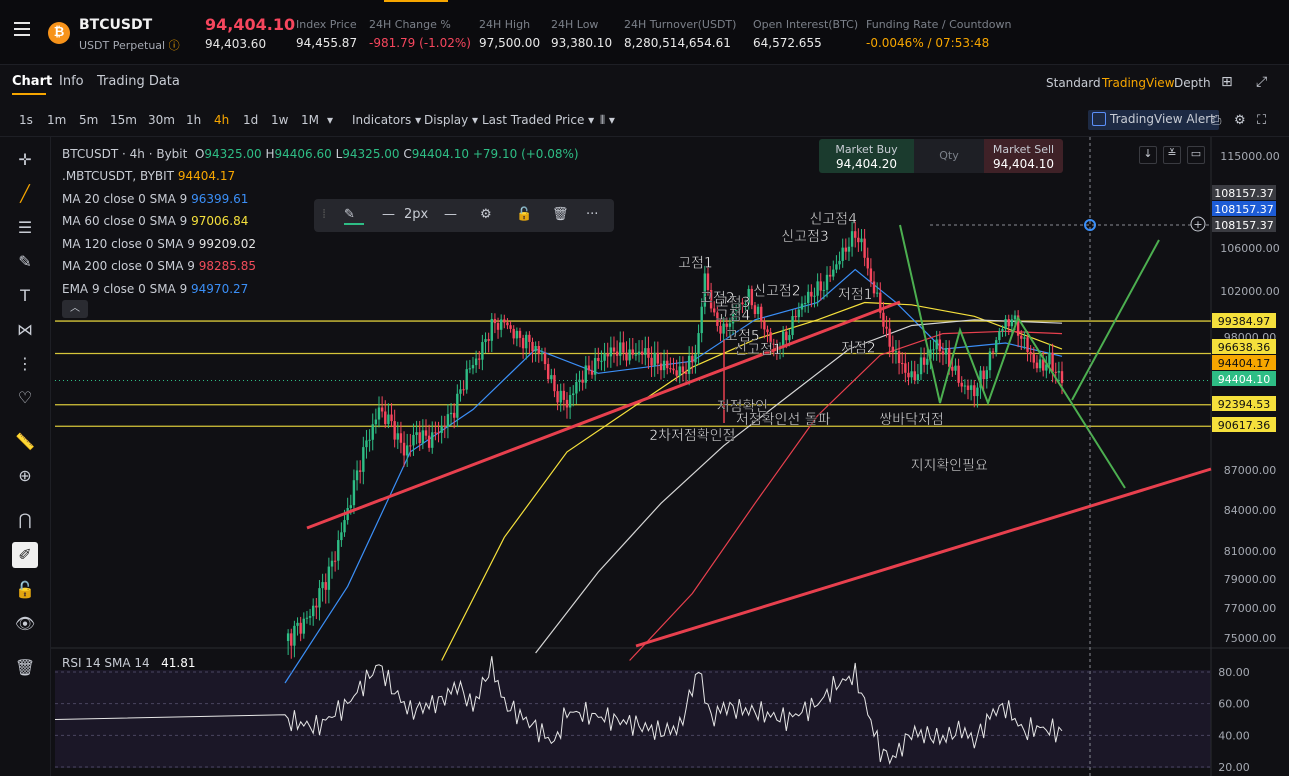 Image resolution: width=1289 pixels, height=776 pixels. I want to click on tab-tradingview: TradingView, so click(1138, 83).